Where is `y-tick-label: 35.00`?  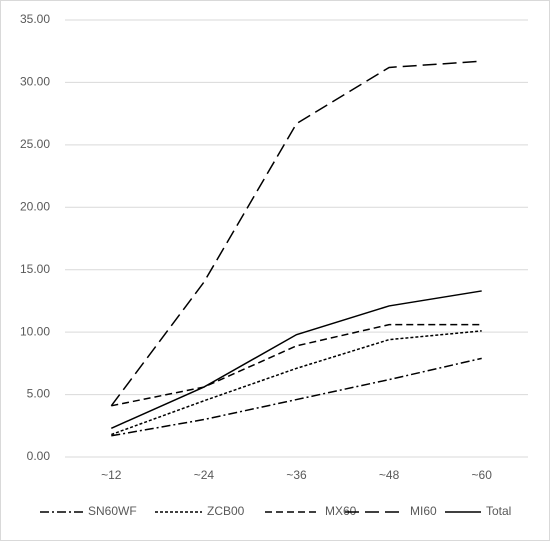
y-tick-label: 35.00 is located at coordinates (35, 19).